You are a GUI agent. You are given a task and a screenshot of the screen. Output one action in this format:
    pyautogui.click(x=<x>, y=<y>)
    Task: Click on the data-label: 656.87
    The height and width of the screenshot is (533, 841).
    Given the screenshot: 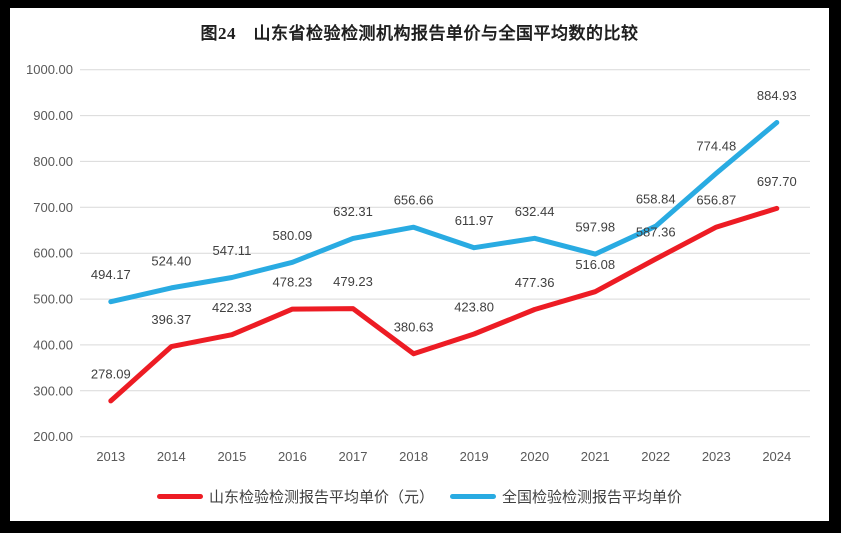 What is the action you would take?
    pyautogui.click(x=716, y=200)
    